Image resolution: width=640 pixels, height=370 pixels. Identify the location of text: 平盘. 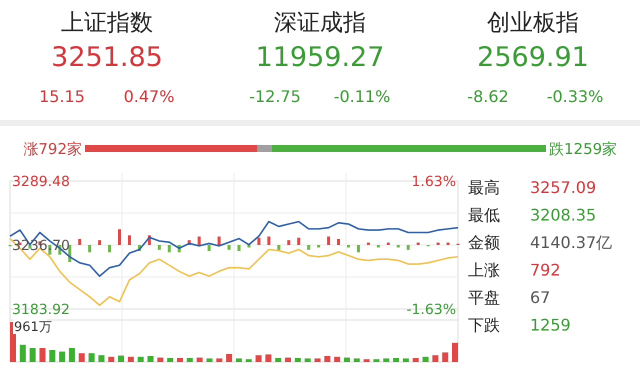
(484, 297).